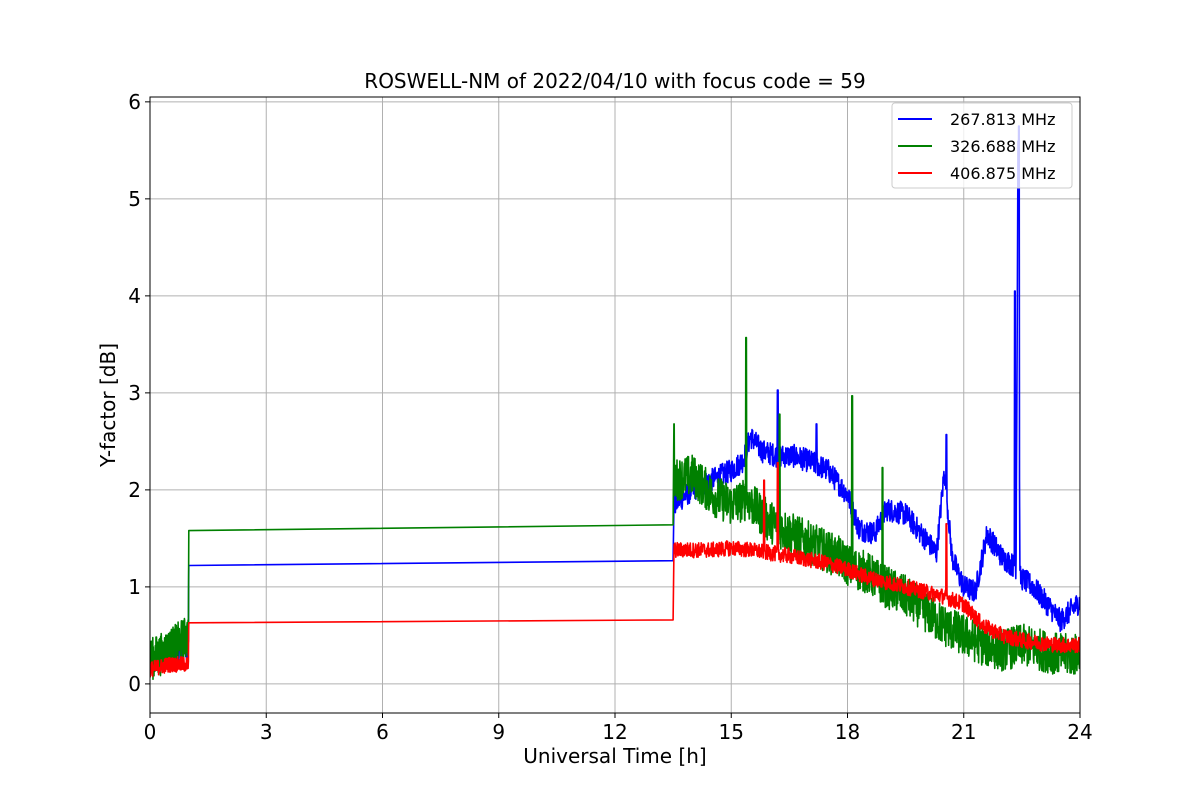 The image size is (1200, 800). What do you see at coordinates (134, 296) in the screenshot?
I see `y-tick-label: 4` at bounding box center [134, 296].